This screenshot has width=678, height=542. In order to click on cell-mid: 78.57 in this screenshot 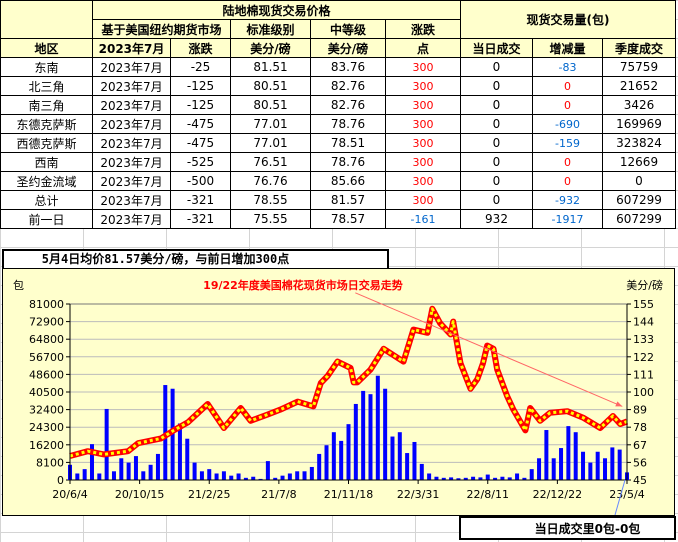, I will do `click(348, 219)`.